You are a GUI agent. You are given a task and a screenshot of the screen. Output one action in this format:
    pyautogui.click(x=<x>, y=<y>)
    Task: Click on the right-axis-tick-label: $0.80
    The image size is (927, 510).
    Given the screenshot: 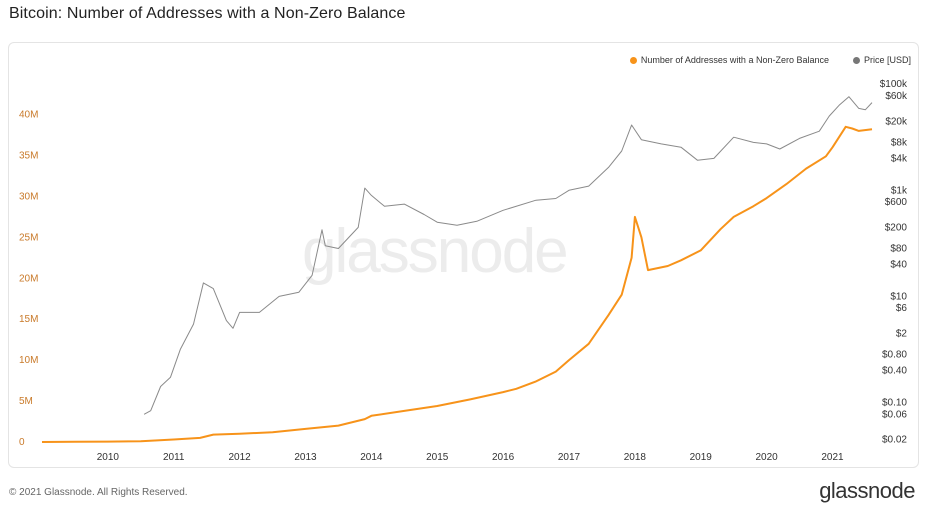 What is the action you would take?
    pyautogui.click(x=894, y=355)
    